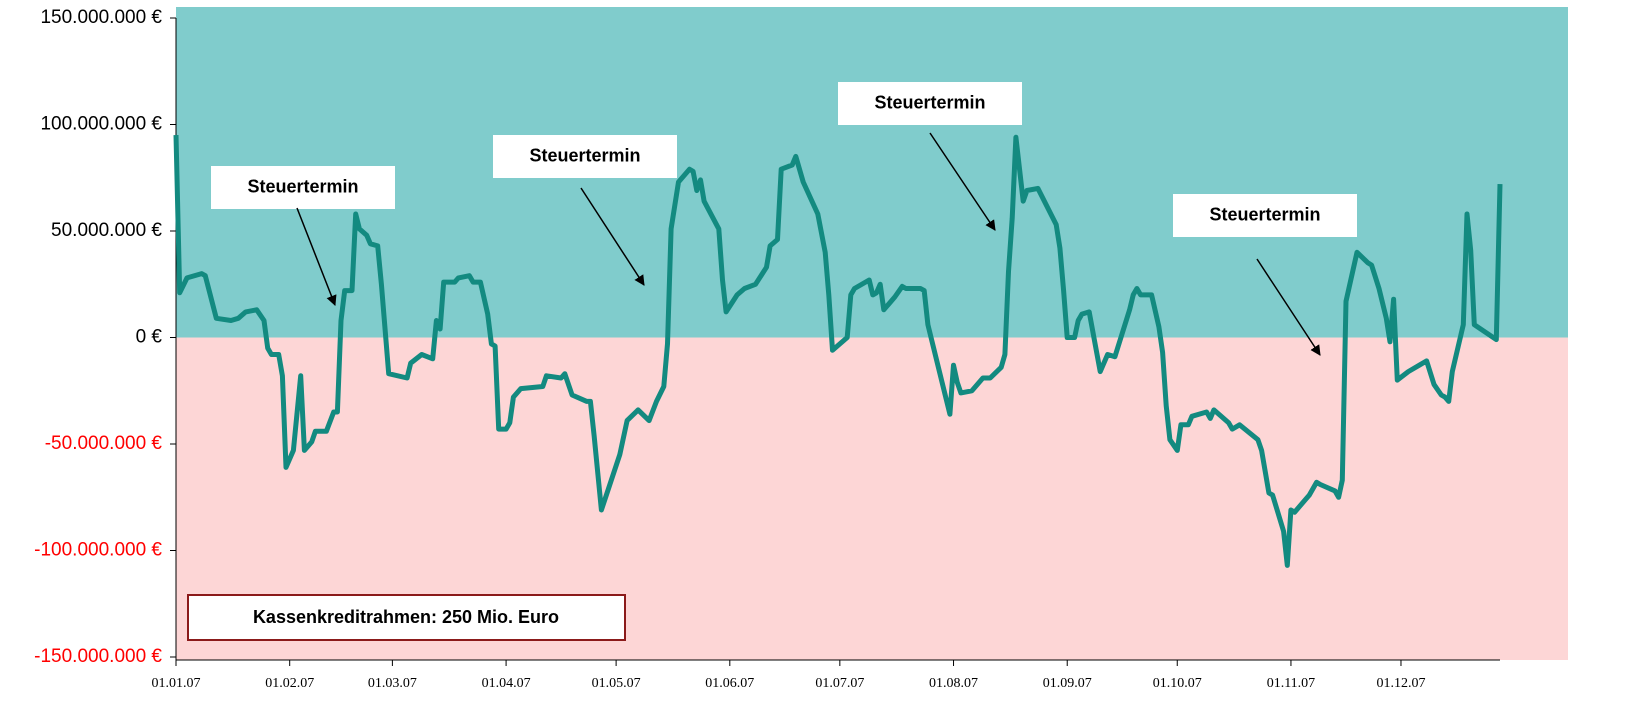 The height and width of the screenshot is (719, 1629). I want to click on y-tick-label: 0 €, so click(149, 337).